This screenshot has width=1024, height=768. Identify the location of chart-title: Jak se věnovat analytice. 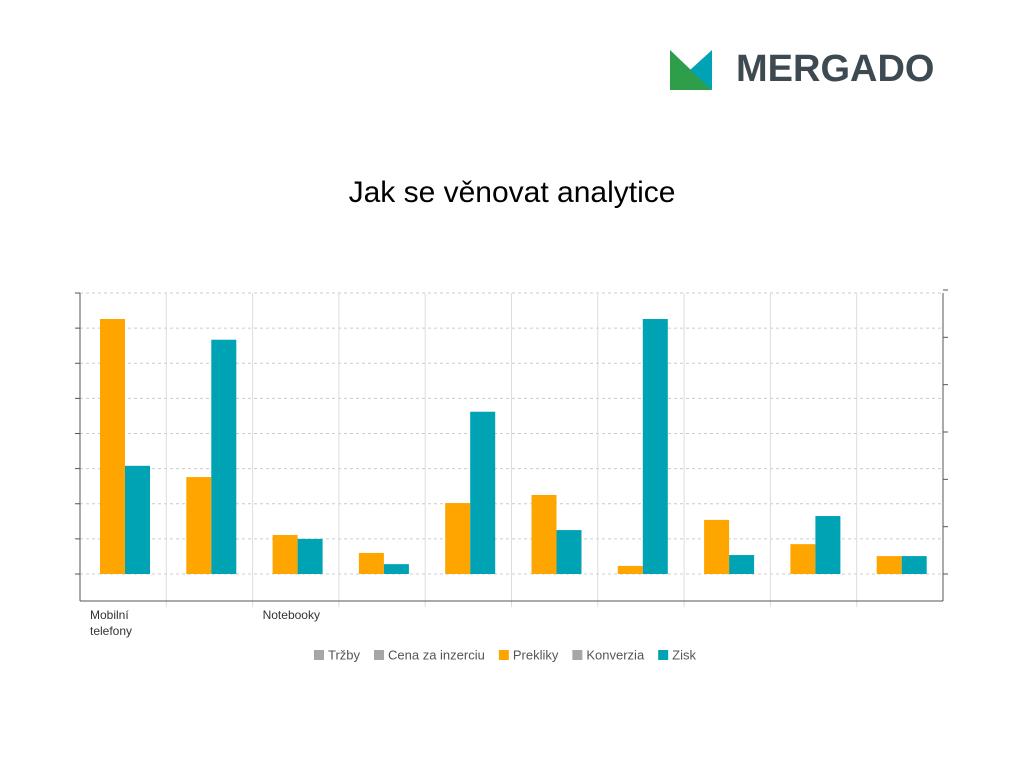
(512, 192).